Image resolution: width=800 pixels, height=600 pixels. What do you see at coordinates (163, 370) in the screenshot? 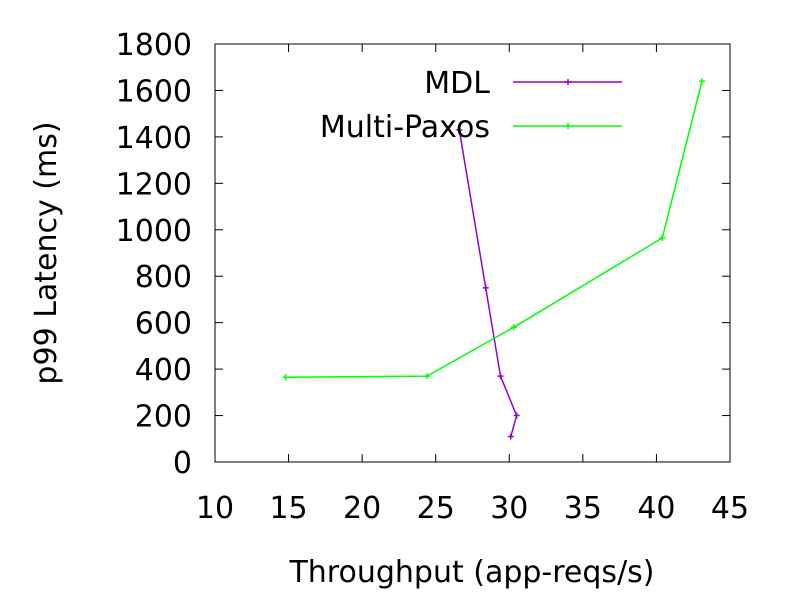
I see `y-tick-label: 400` at bounding box center [163, 370].